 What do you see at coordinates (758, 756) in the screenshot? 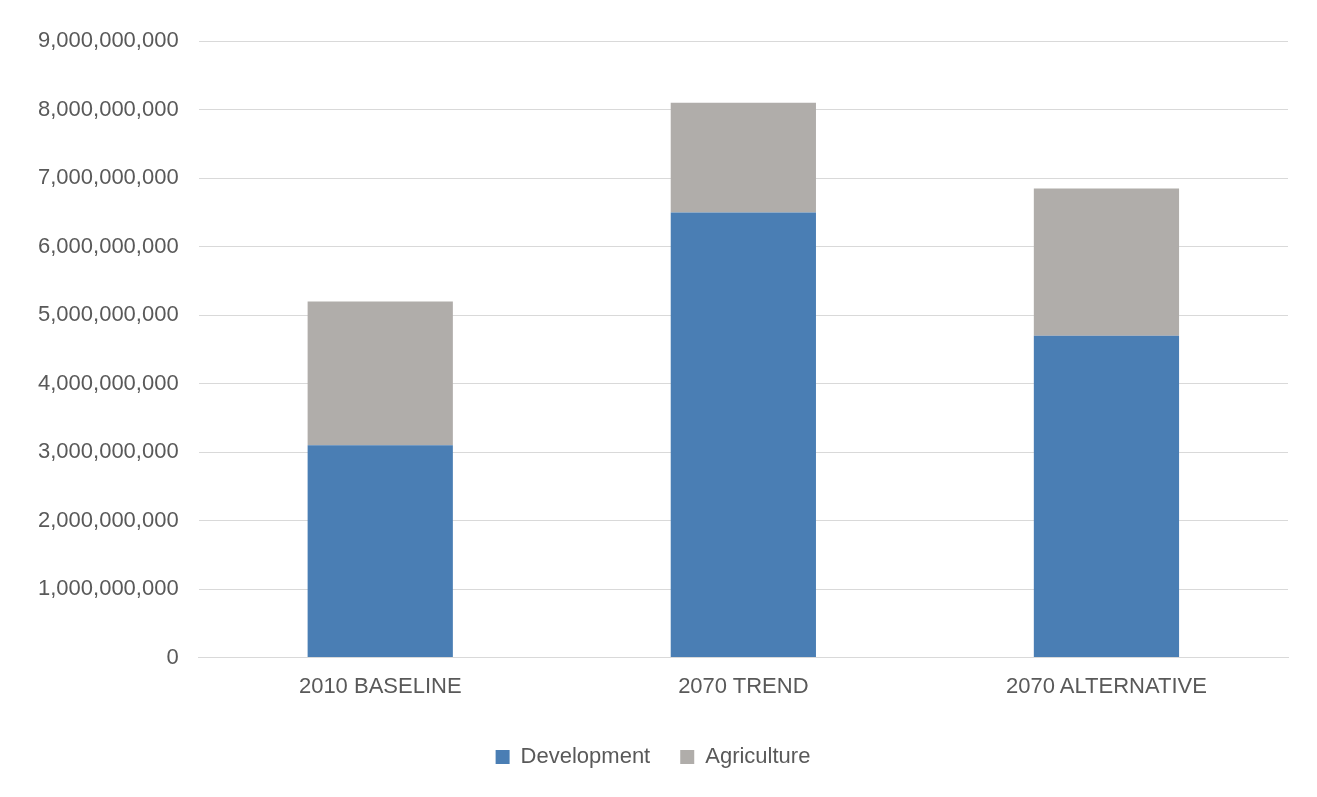
I see `legend-label: Agriculture` at bounding box center [758, 756].